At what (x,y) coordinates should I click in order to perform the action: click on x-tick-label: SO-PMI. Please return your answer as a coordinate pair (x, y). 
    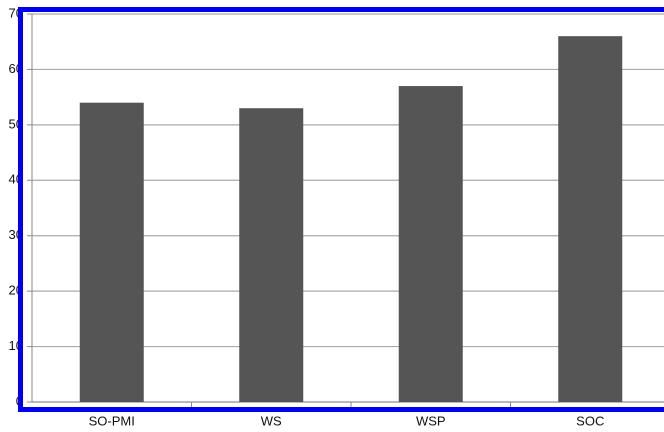
    Looking at the image, I should click on (112, 420).